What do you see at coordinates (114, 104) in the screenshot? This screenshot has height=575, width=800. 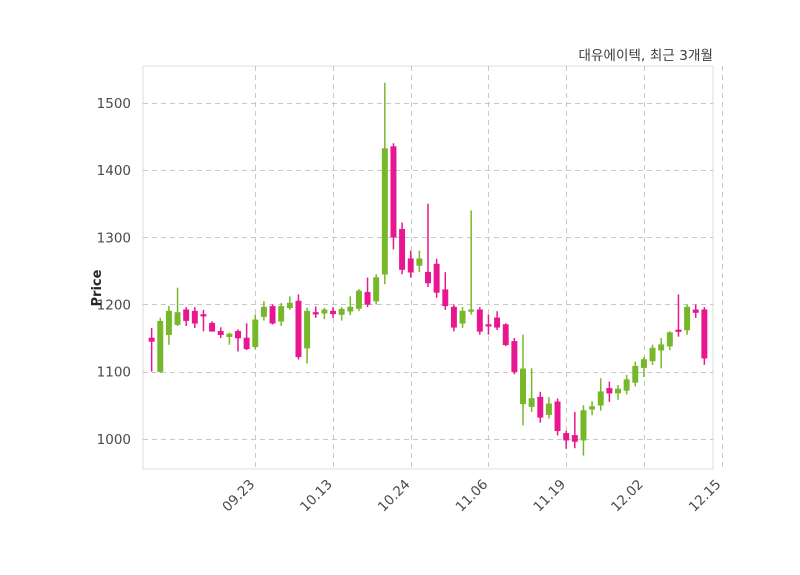 I see `y-axis-tick-label: 1500` at bounding box center [114, 104].